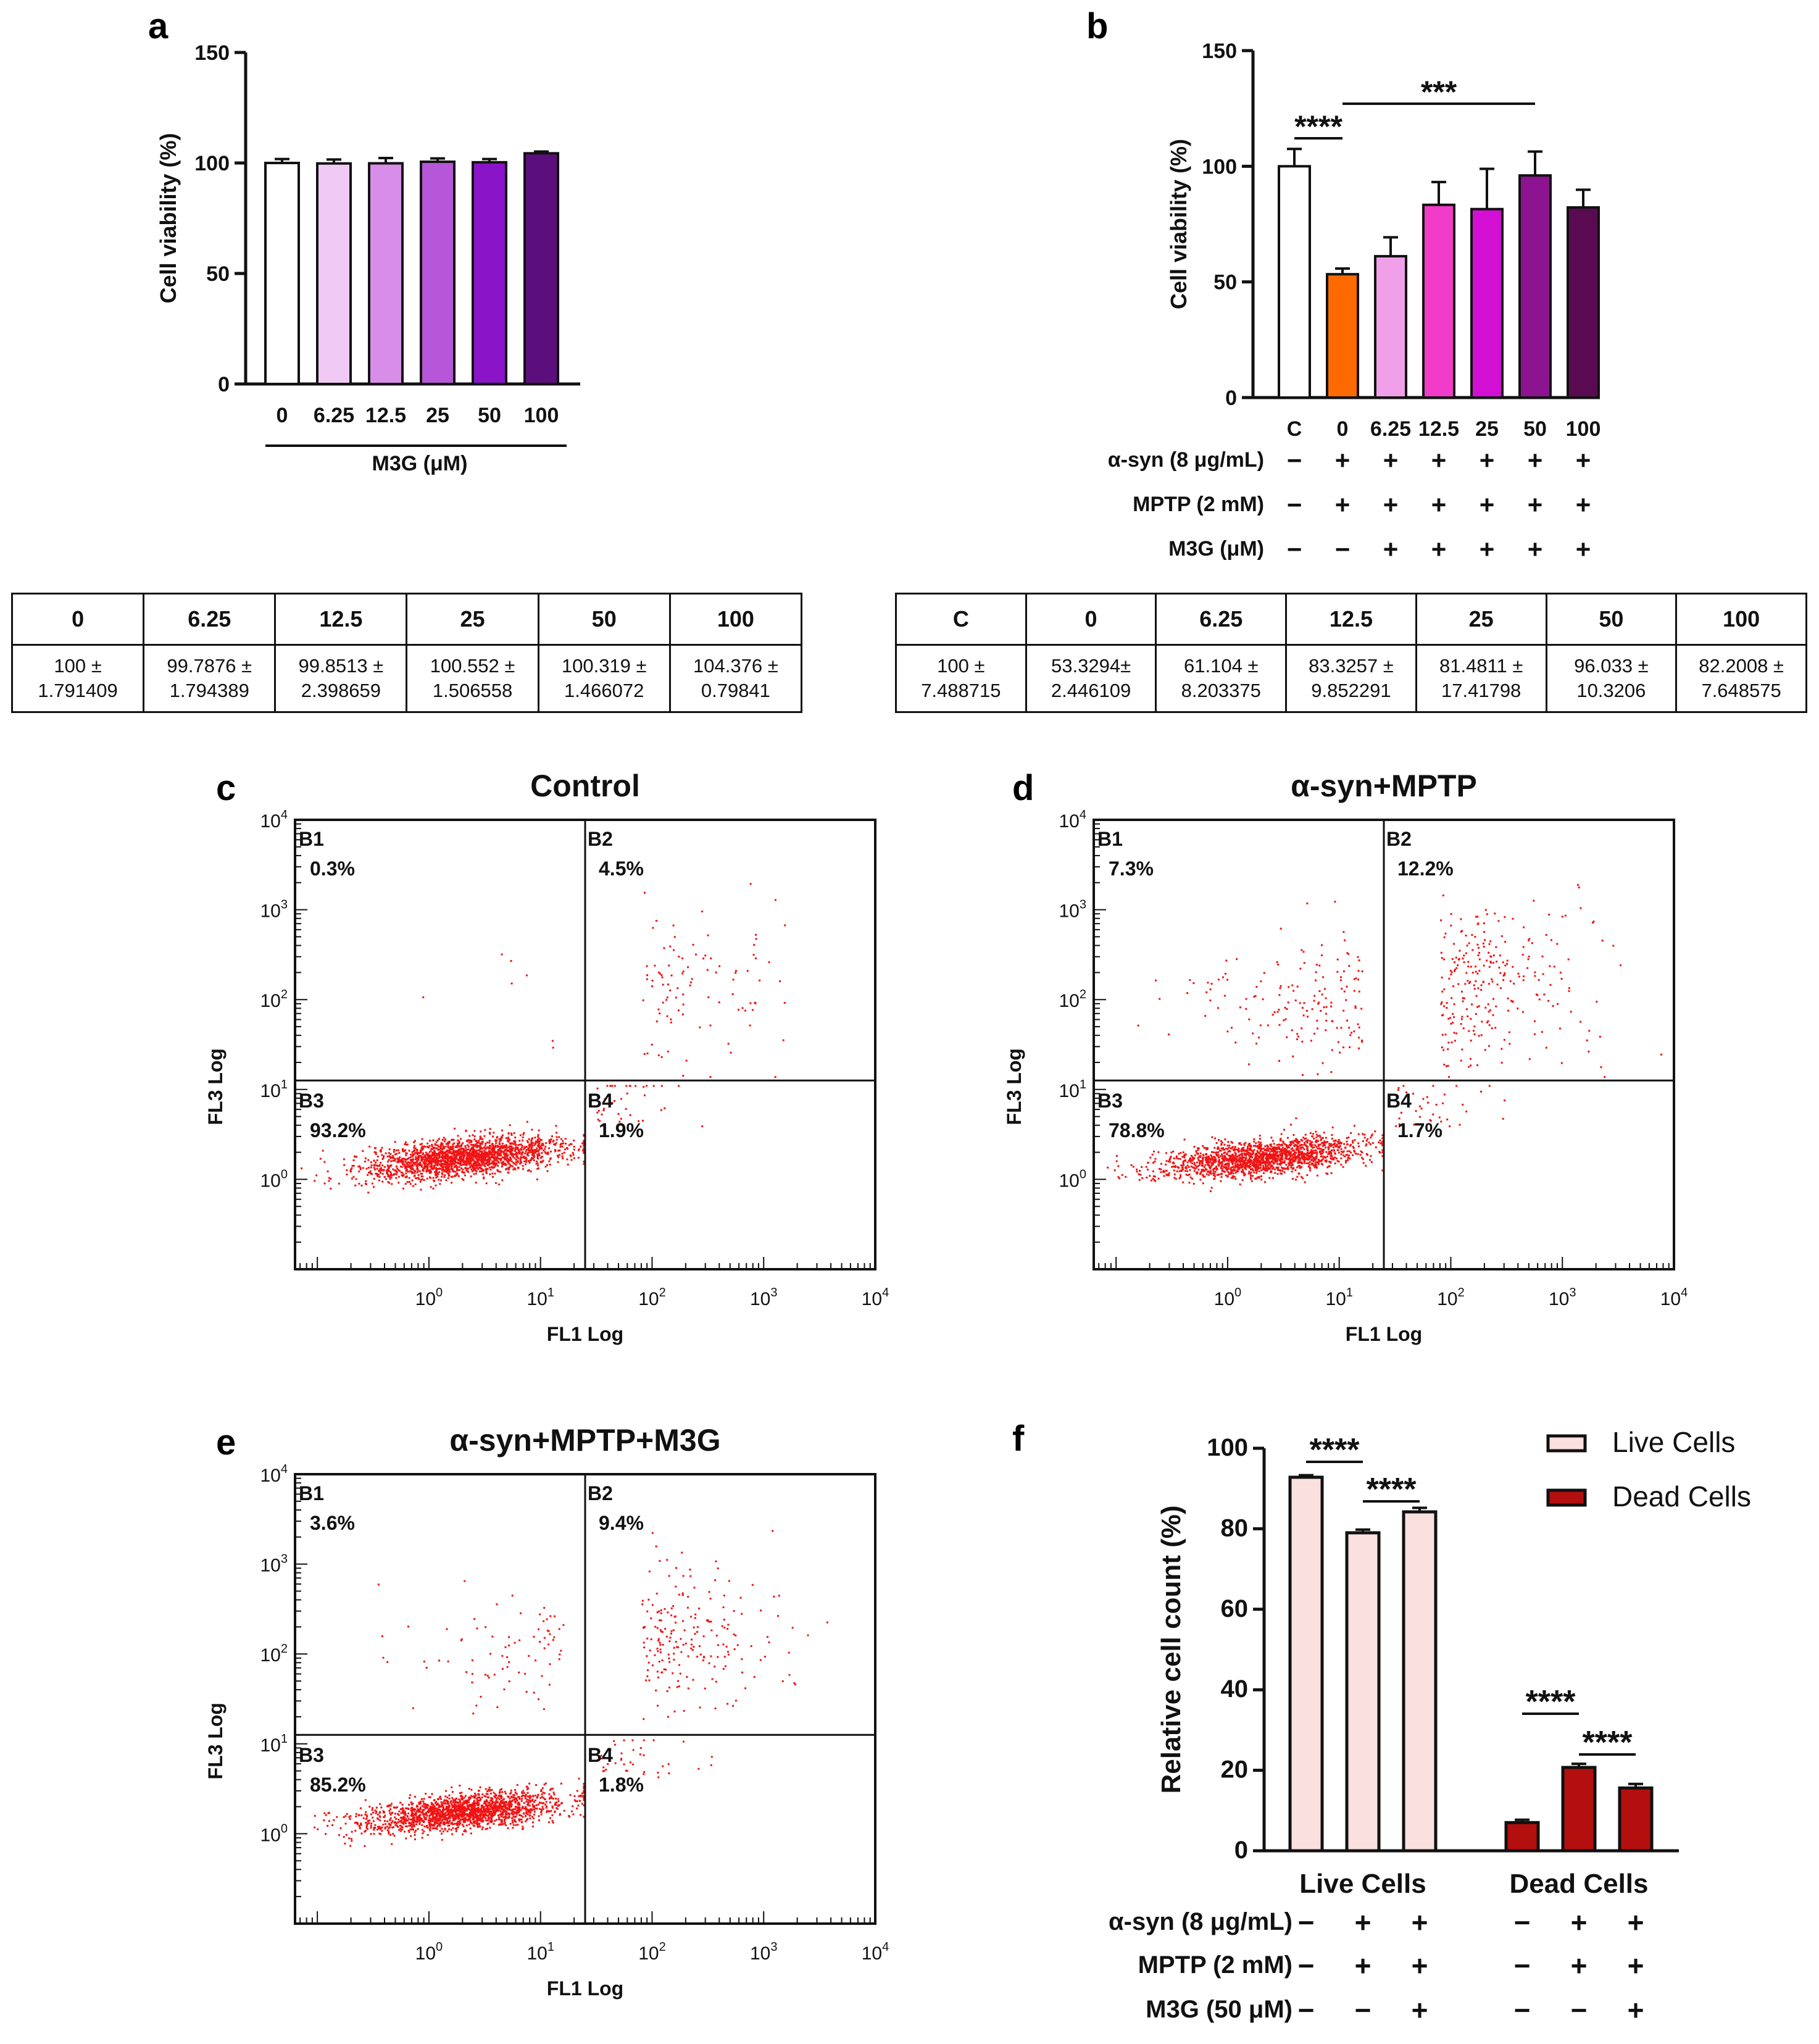 The image size is (1819, 2044). I want to click on chart-e-event-dot, so click(363, 1818).